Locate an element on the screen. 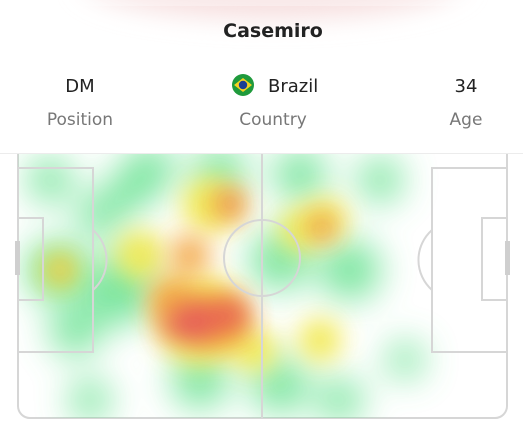 The image size is (523, 426). stat-label: Country is located at coordinates (273, 120).